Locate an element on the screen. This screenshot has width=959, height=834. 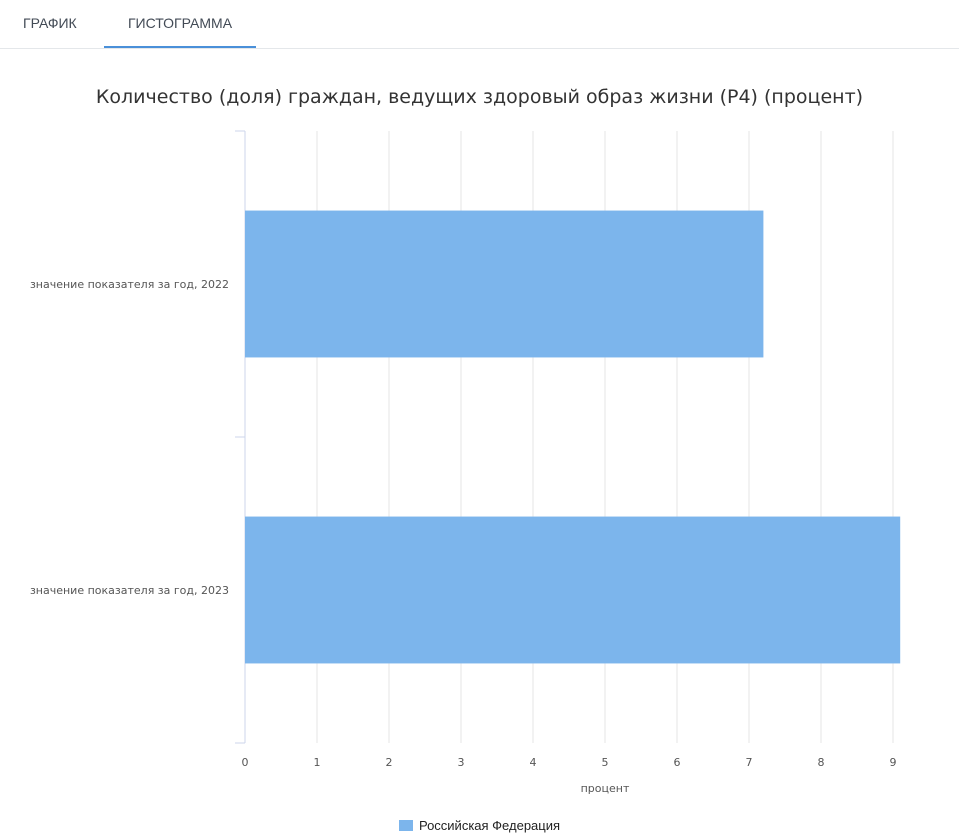
x-tick-label: 4 is located at coordinates (533, 762).